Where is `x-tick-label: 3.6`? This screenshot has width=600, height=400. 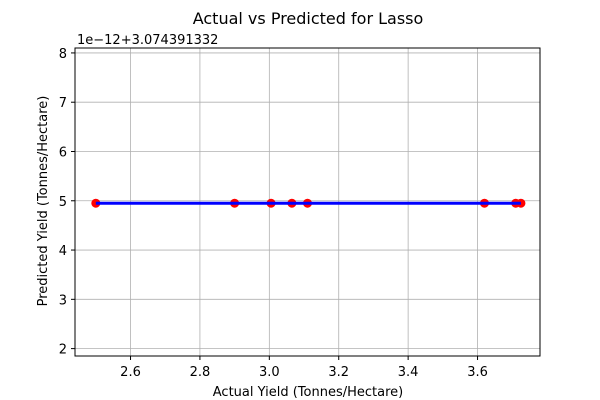
x-tick-label: 3.6 is located at coordinates (477, 372).